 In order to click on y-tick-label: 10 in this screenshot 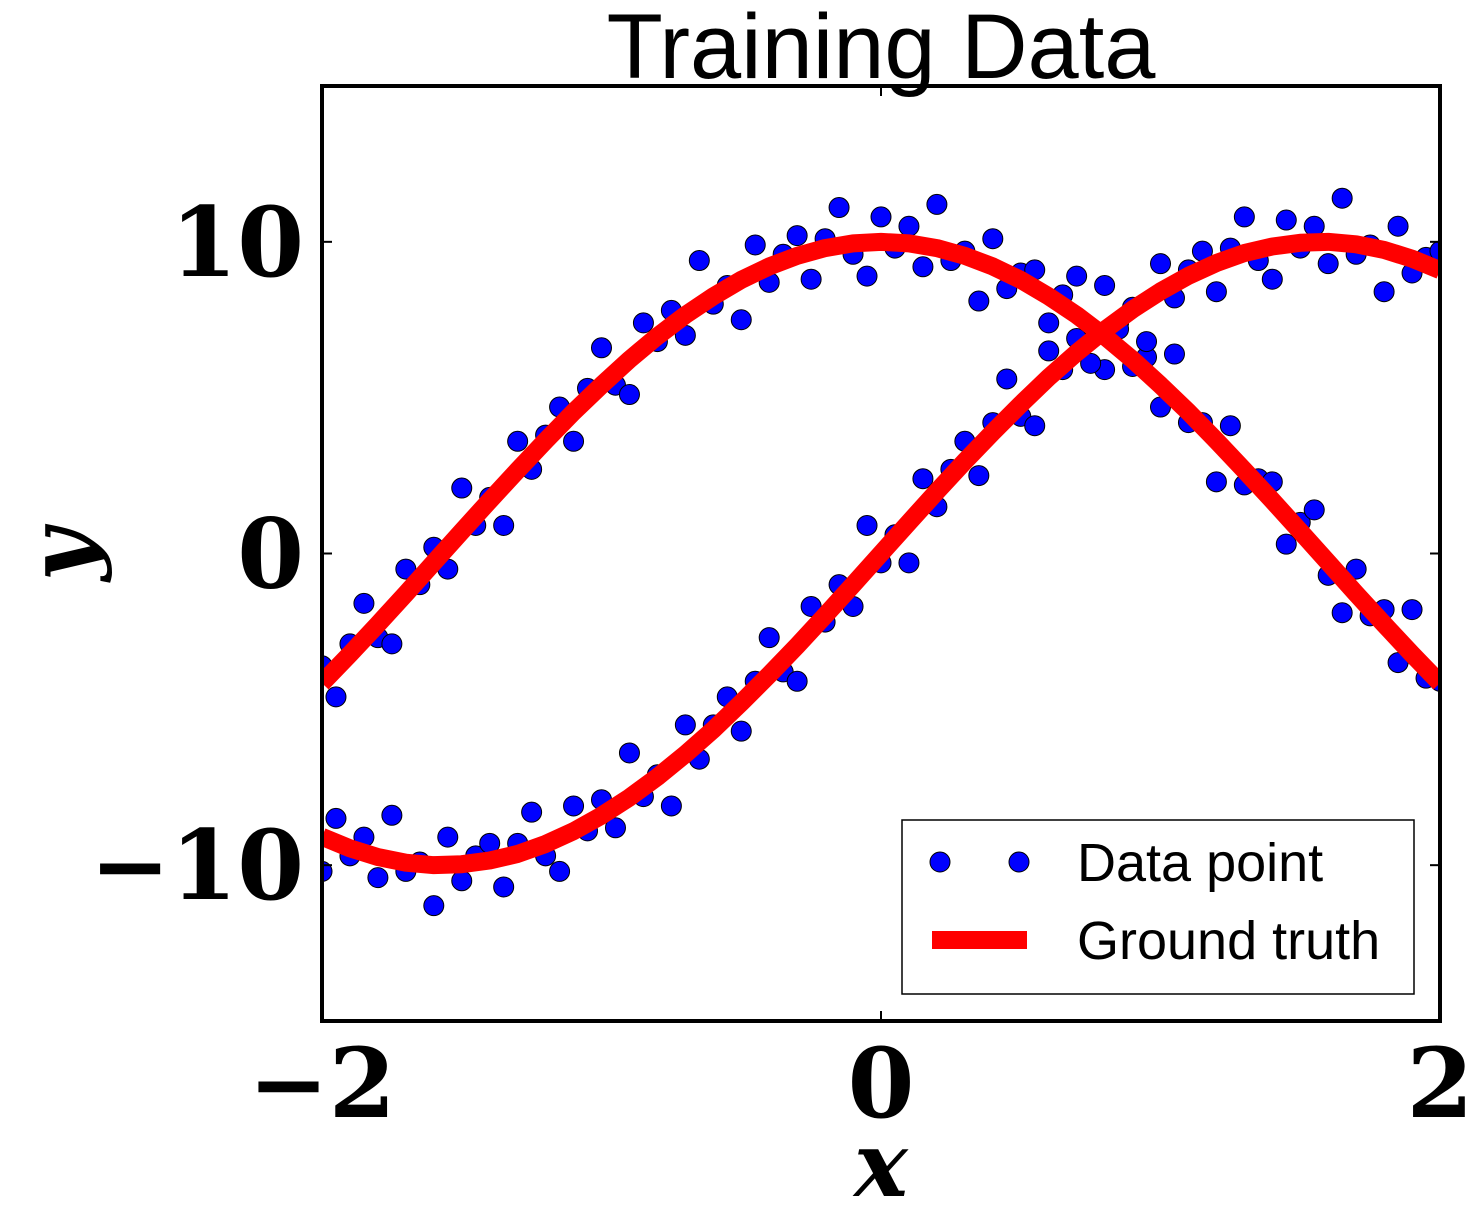, I will do `click(237, 242)`.